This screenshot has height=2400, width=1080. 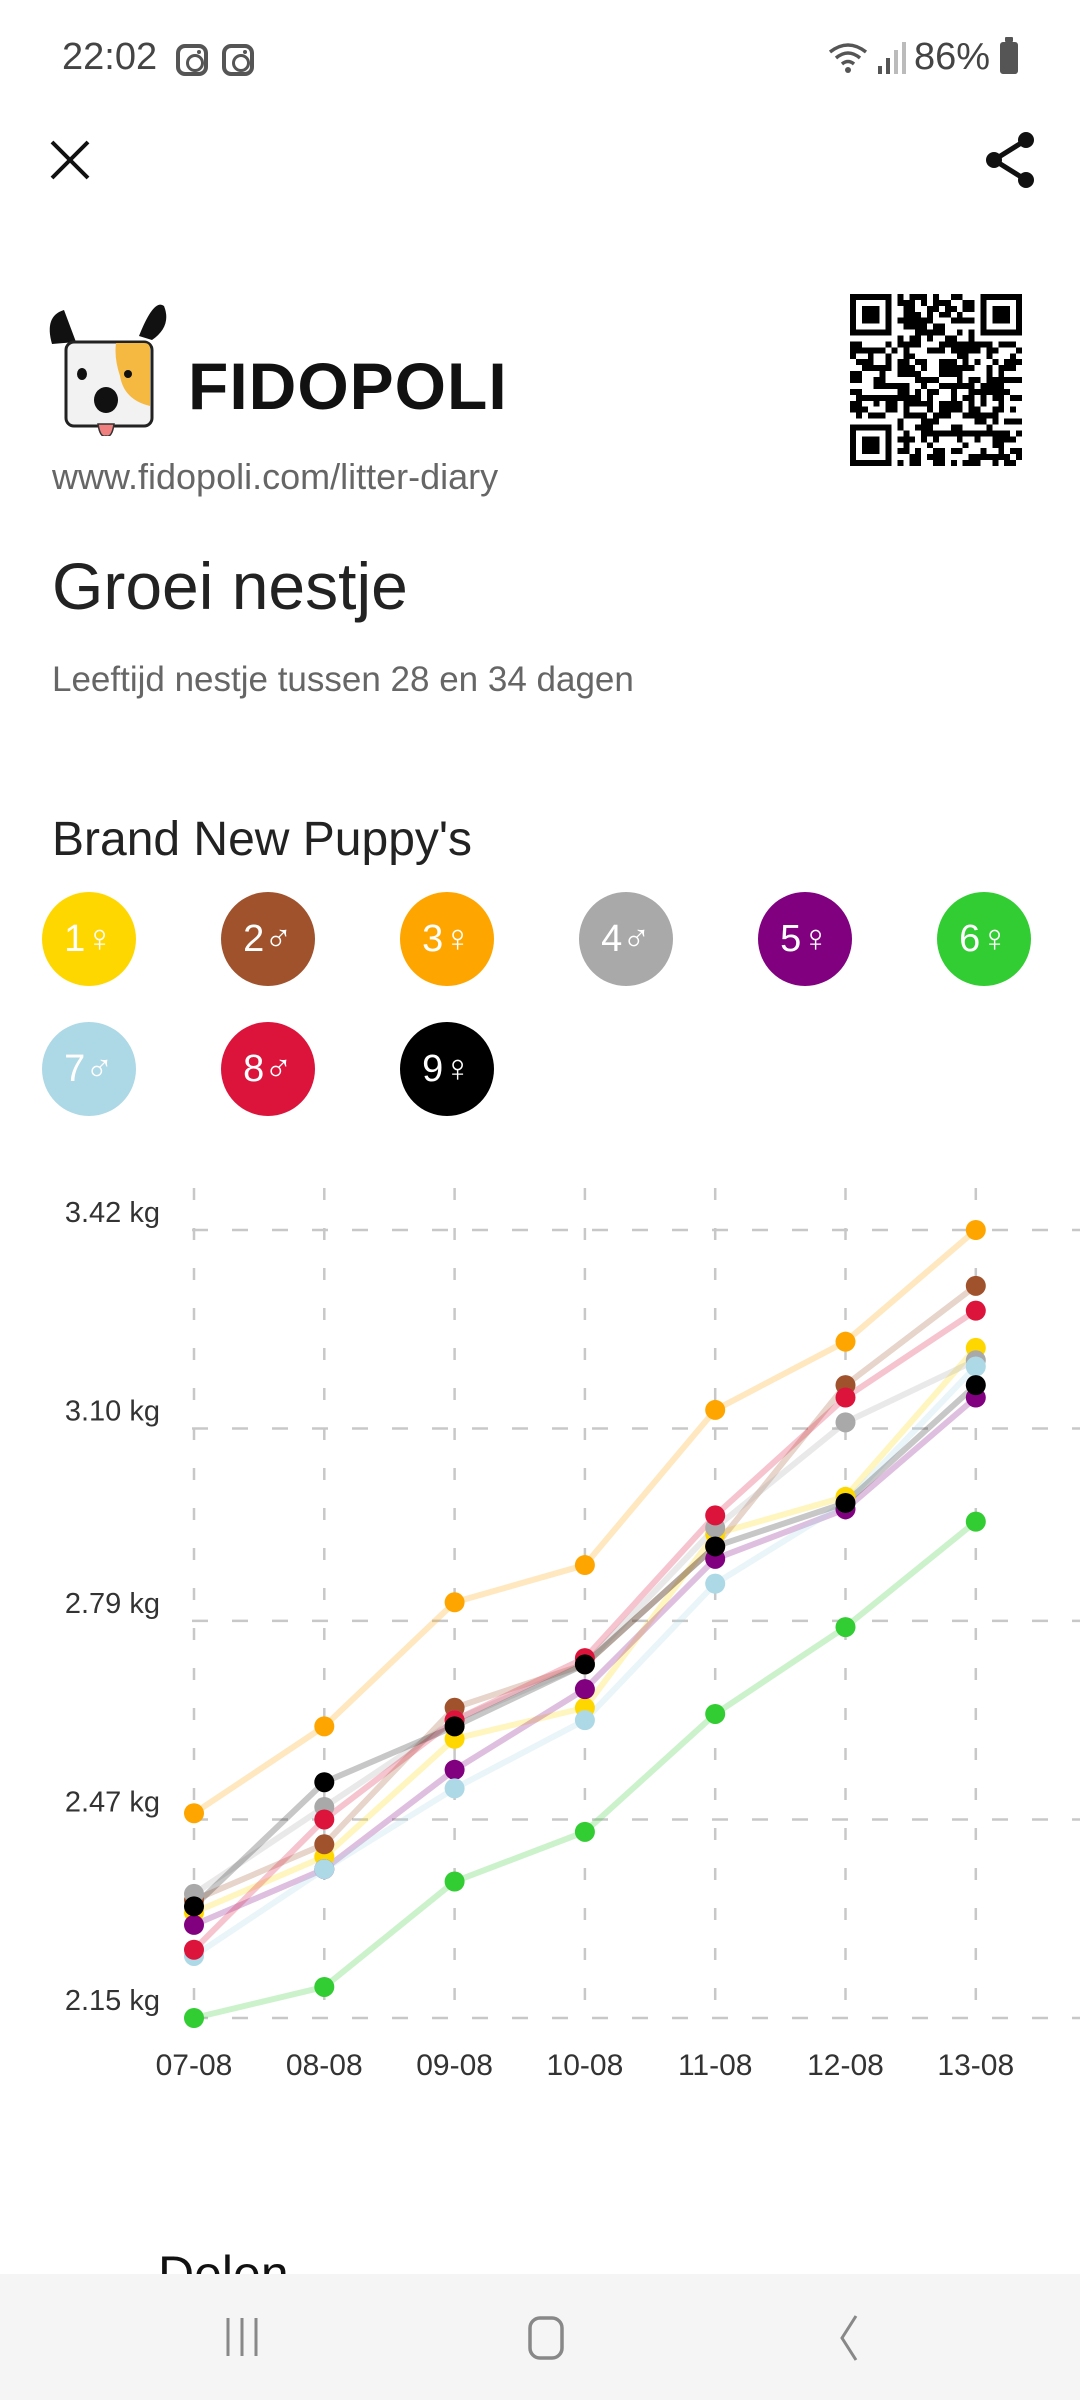 I want to click on back-icon, so click(x=849, y=2338).